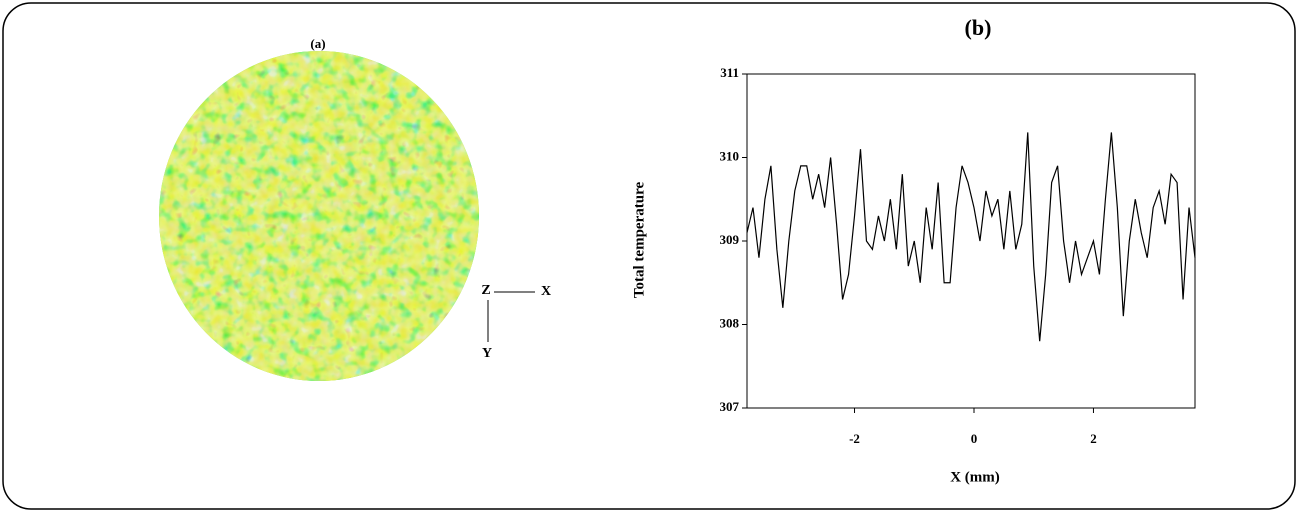 The image size is (1298, 512). I want to click on y-tick-label: 310, so click(730, 155).